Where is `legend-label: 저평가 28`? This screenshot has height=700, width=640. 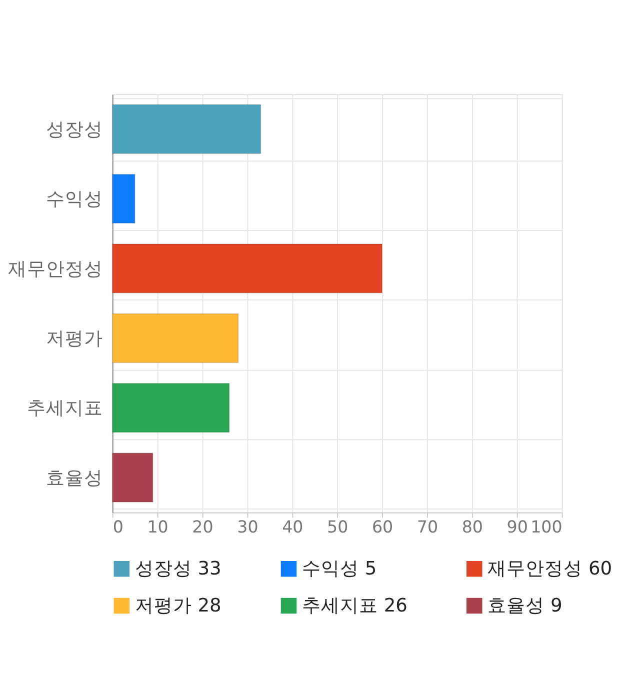
legend-label: 저평가 28 is located at coordinates (178, 606).